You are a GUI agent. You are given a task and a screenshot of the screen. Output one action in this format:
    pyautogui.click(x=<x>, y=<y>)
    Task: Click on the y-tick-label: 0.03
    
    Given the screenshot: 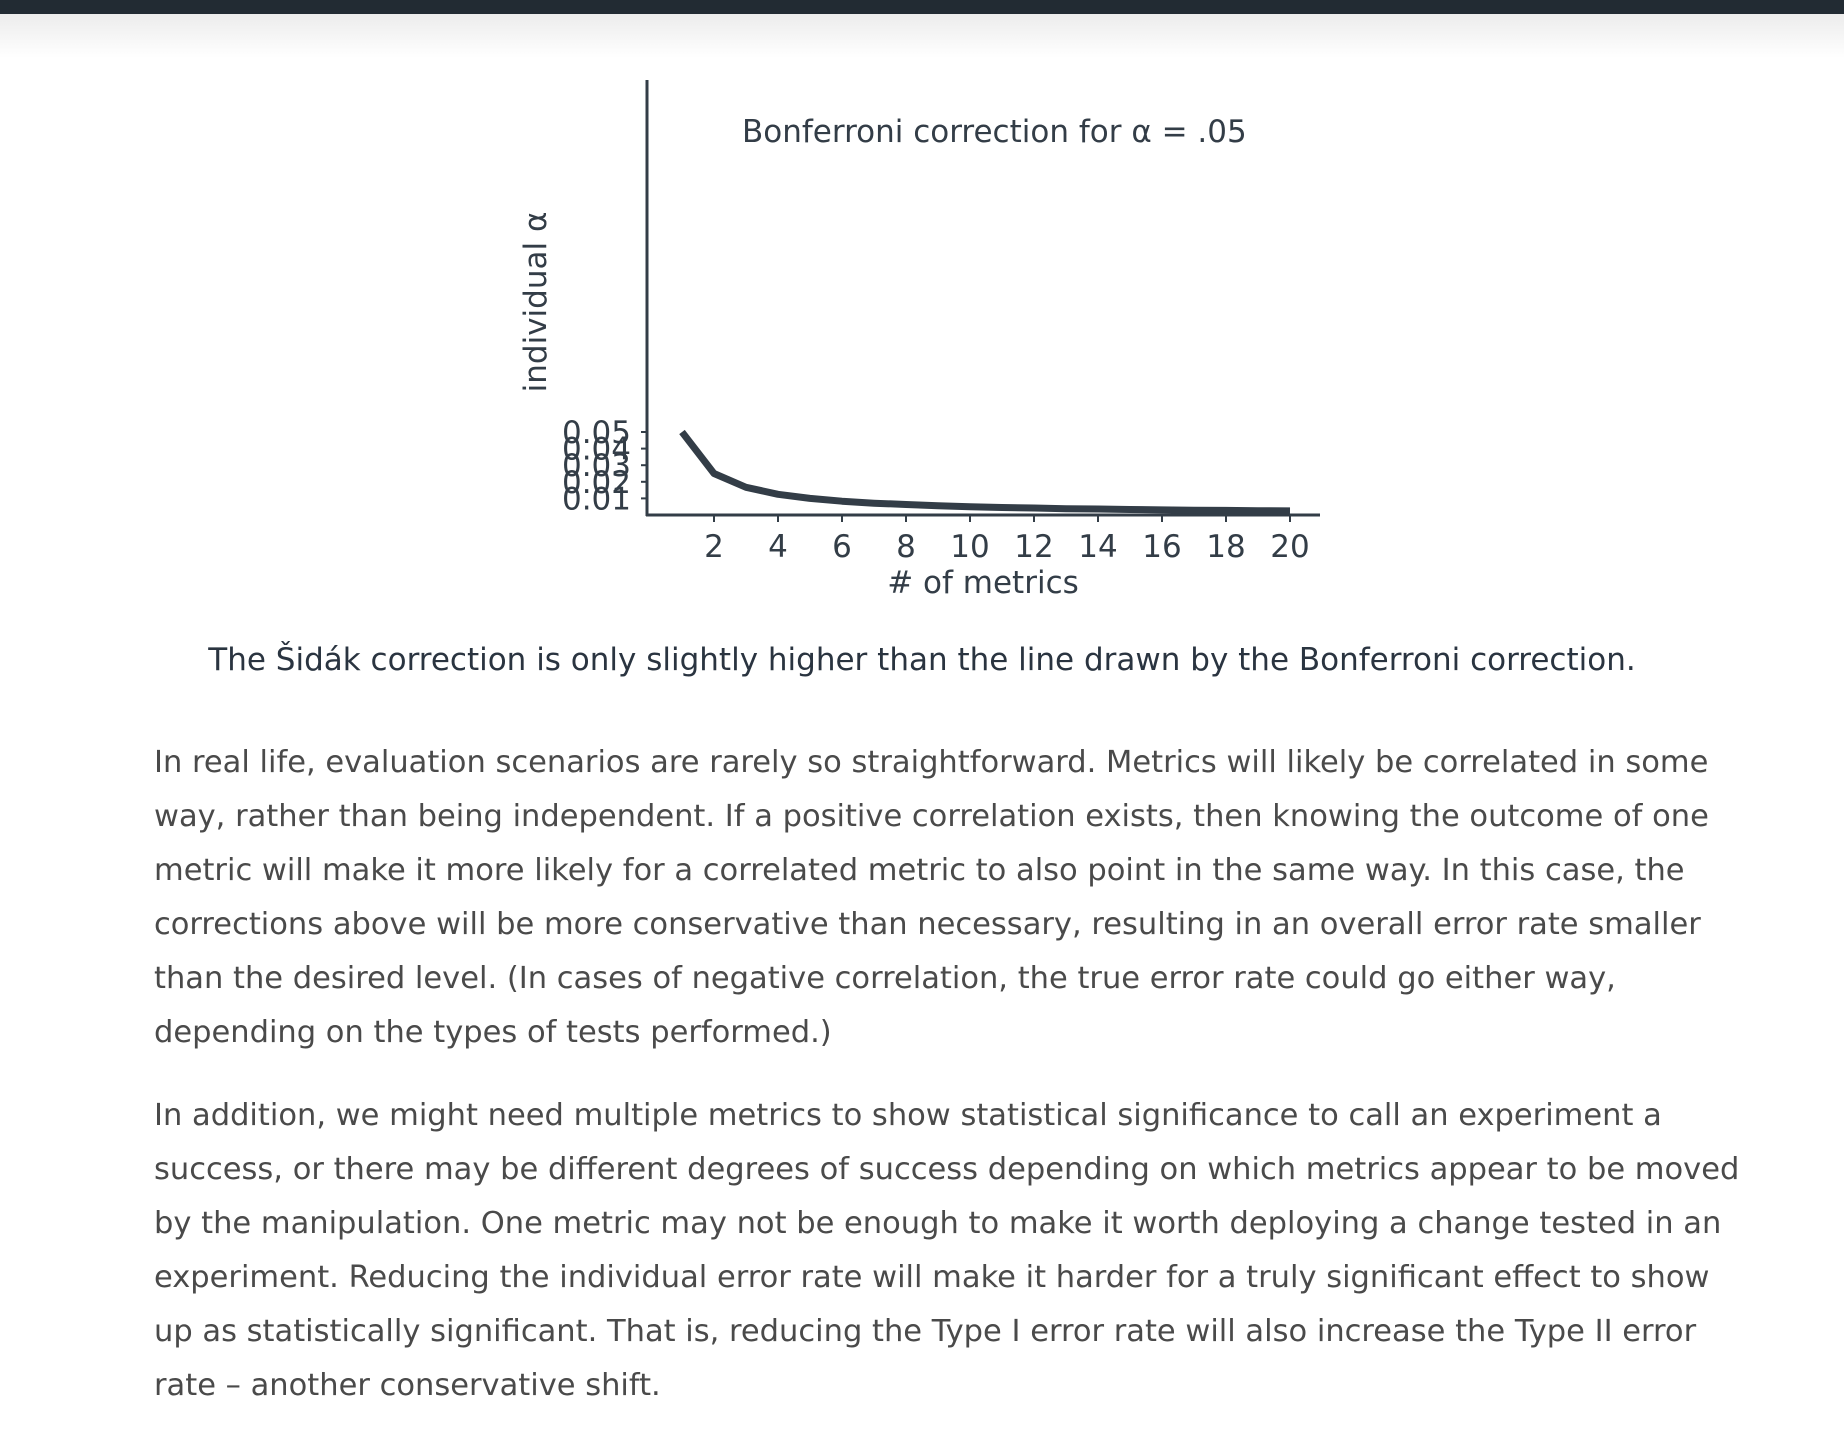 What is the action you would take?
    pyautogui.click(x=596, y=466)
    